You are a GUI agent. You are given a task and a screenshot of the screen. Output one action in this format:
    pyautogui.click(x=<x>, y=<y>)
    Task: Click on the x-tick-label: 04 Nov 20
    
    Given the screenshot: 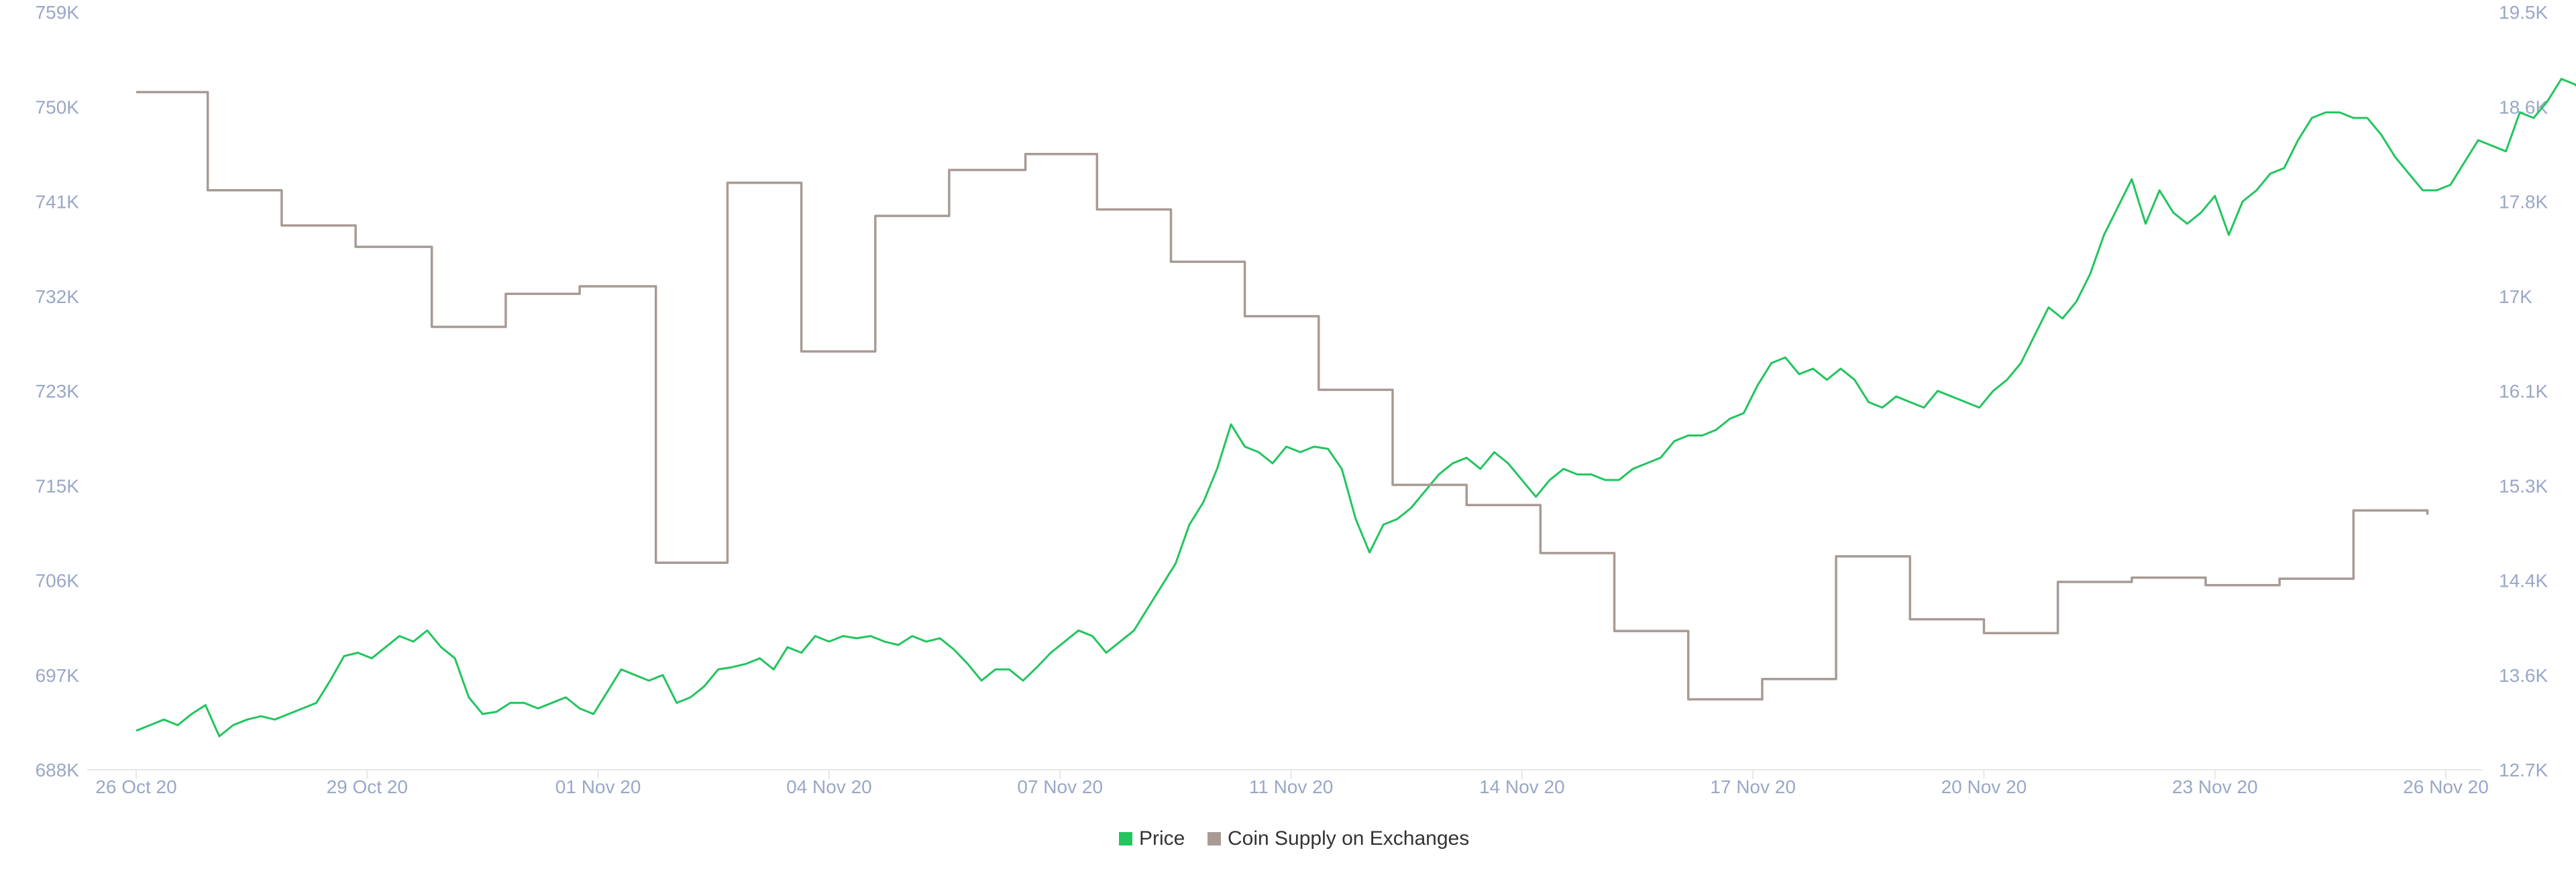 What is the action you would take?
    pyautogui.click(x=829, y=786)
    